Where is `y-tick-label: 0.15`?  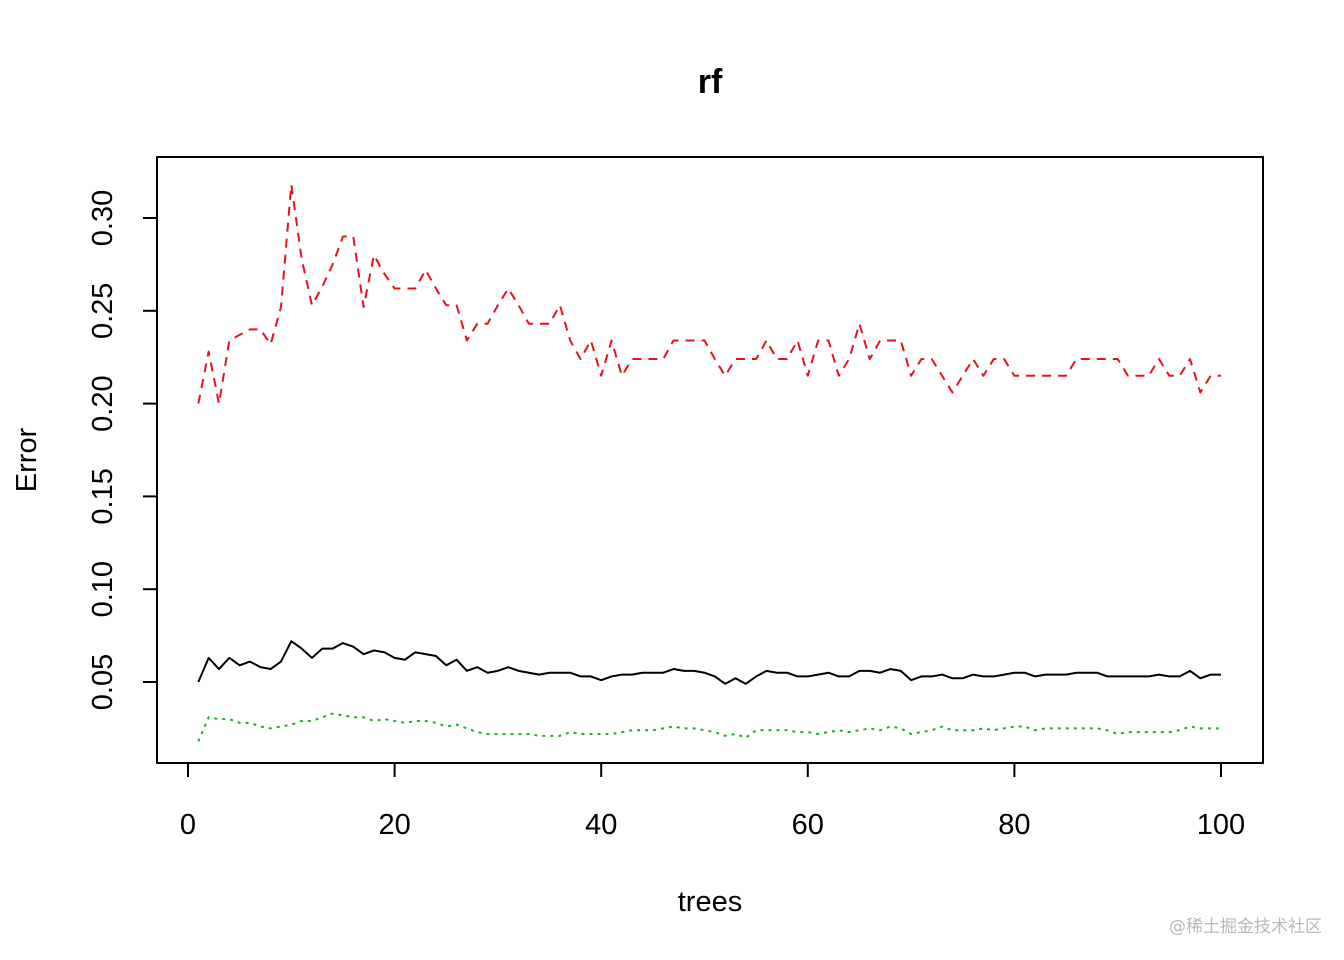 y-tick-label: 0.15 is located at coordinates (103, 496).